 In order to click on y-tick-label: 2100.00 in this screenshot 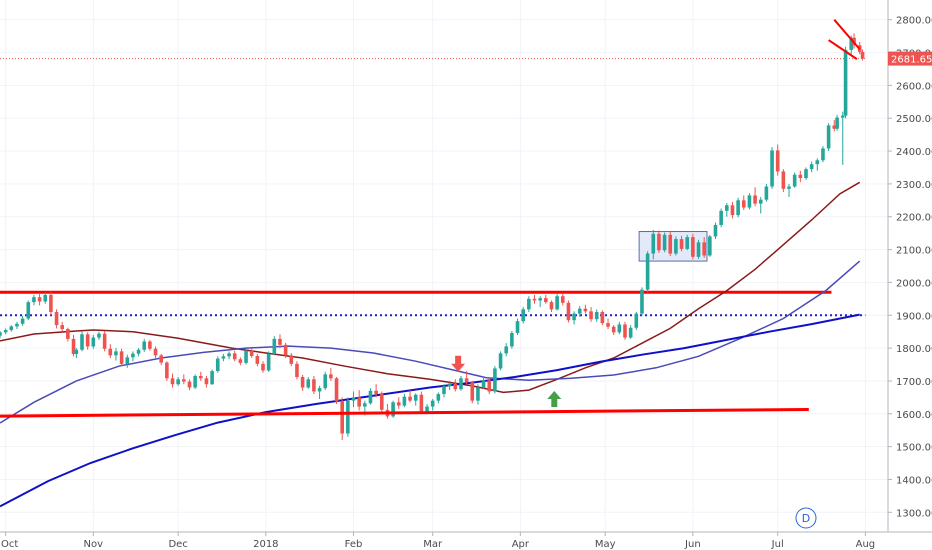, I will do `click(914, 251)`.